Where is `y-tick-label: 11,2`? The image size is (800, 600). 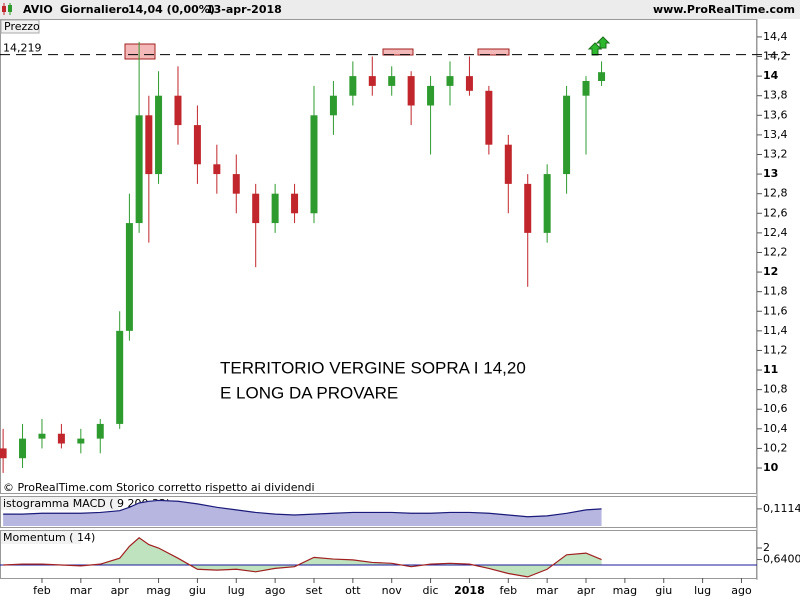 y-tick-label: 11,2 is located at coordinates (775, 349).